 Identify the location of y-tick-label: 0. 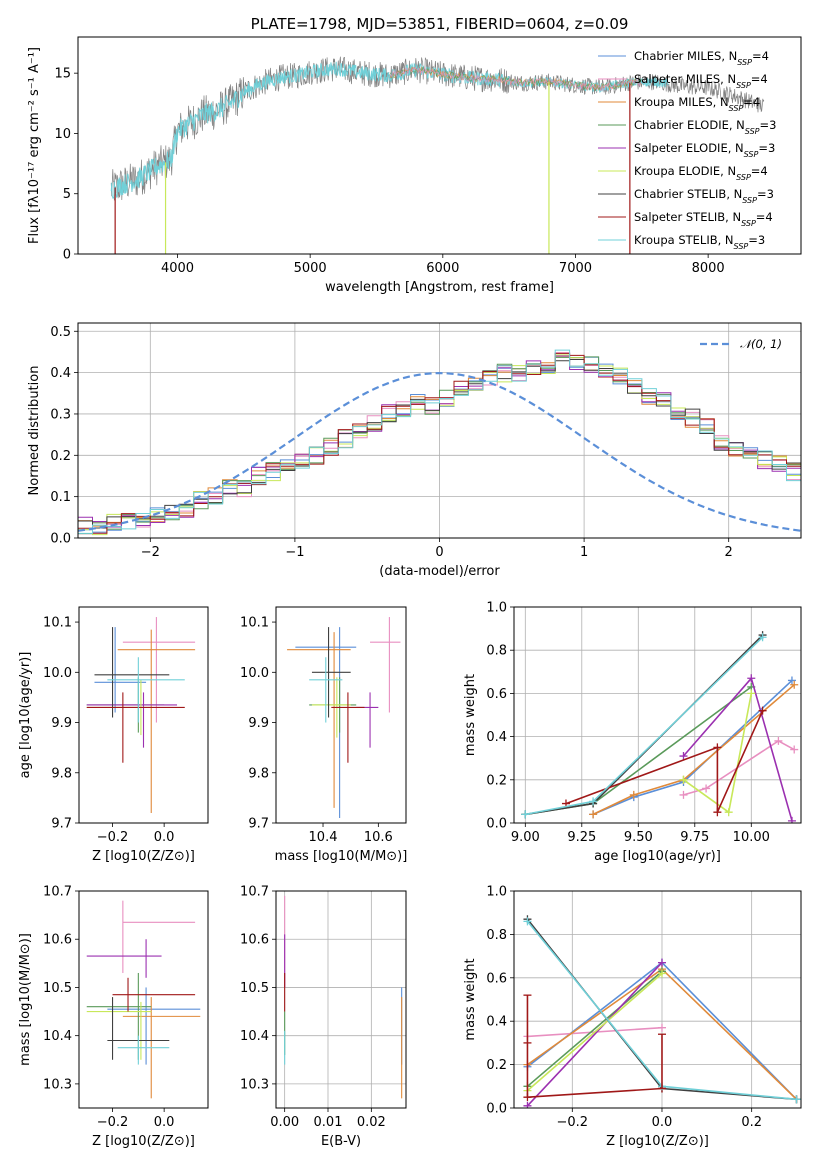
(67, 255).